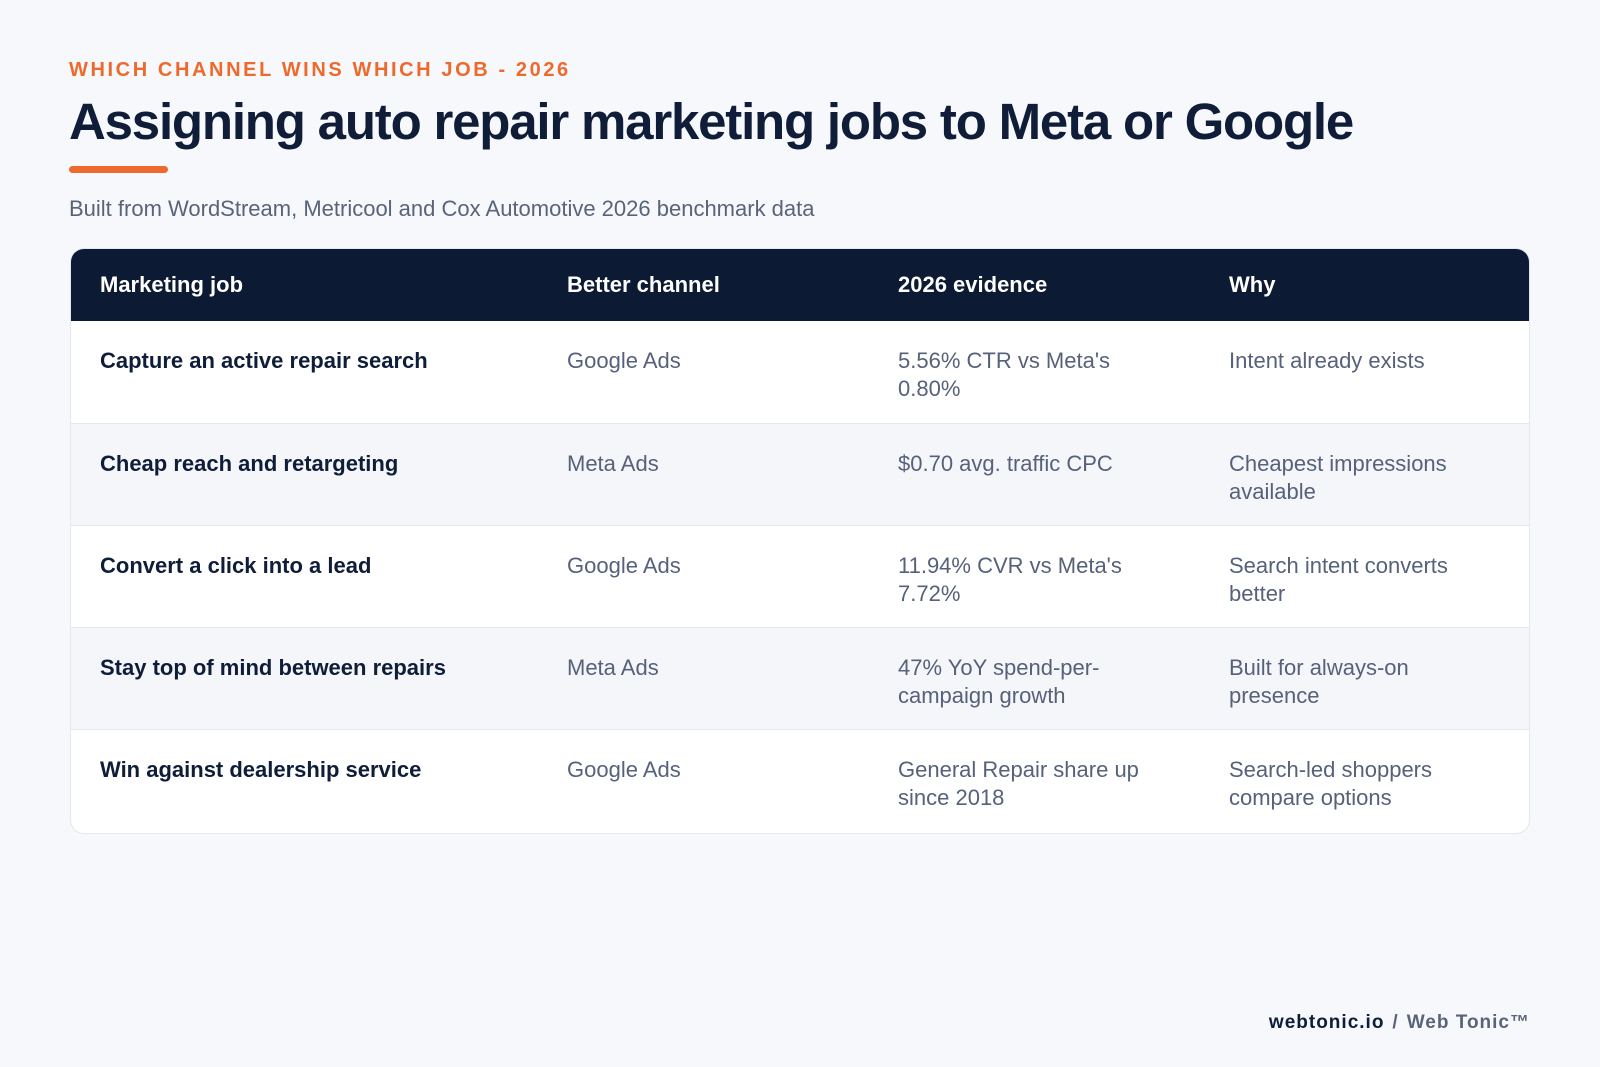  Describe the element at coordinates (320, 70) in the screenshot. I see `eyebrow-label: WHICH CHANNEL WINS WHICH JOB - 2026` at that location.